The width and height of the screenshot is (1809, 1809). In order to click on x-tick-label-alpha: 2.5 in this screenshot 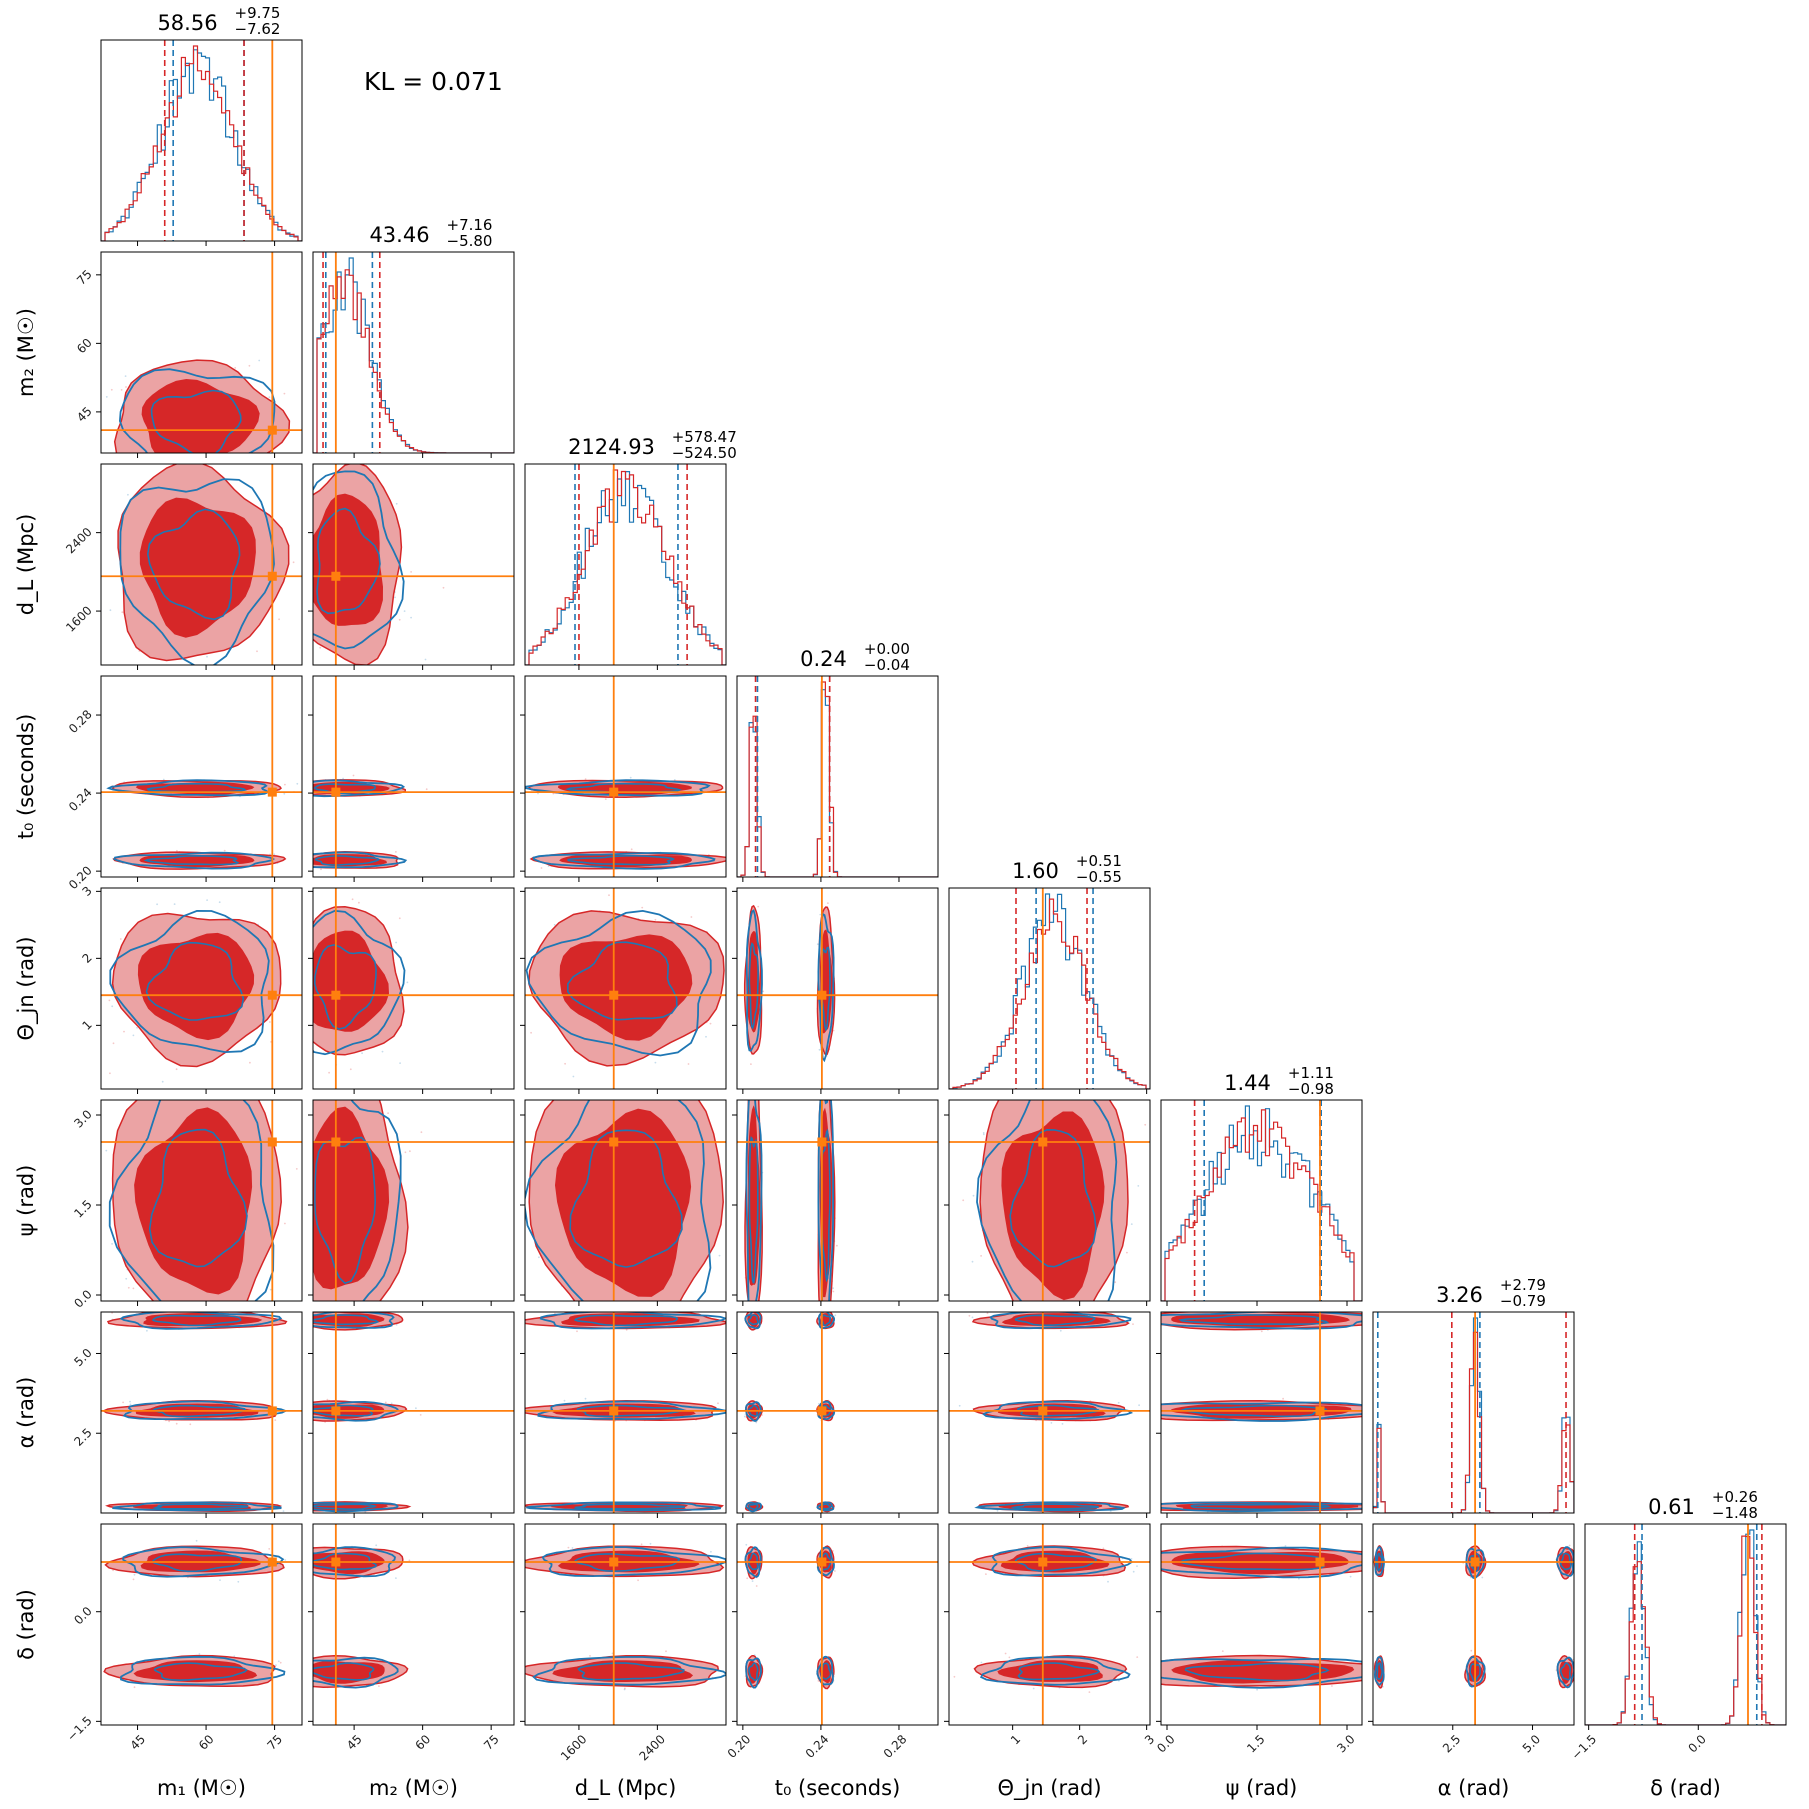, I will do `click(1451, 1743)`.